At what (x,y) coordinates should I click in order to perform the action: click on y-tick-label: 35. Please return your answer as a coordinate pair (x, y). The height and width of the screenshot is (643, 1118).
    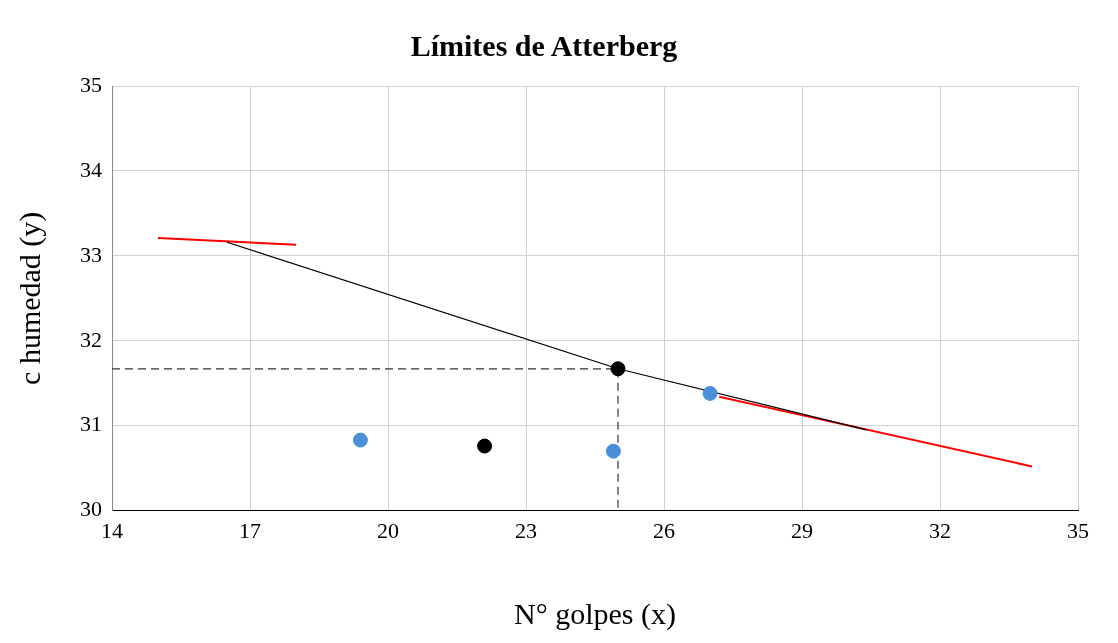
    Looking at the image, I should click on (91, 84).